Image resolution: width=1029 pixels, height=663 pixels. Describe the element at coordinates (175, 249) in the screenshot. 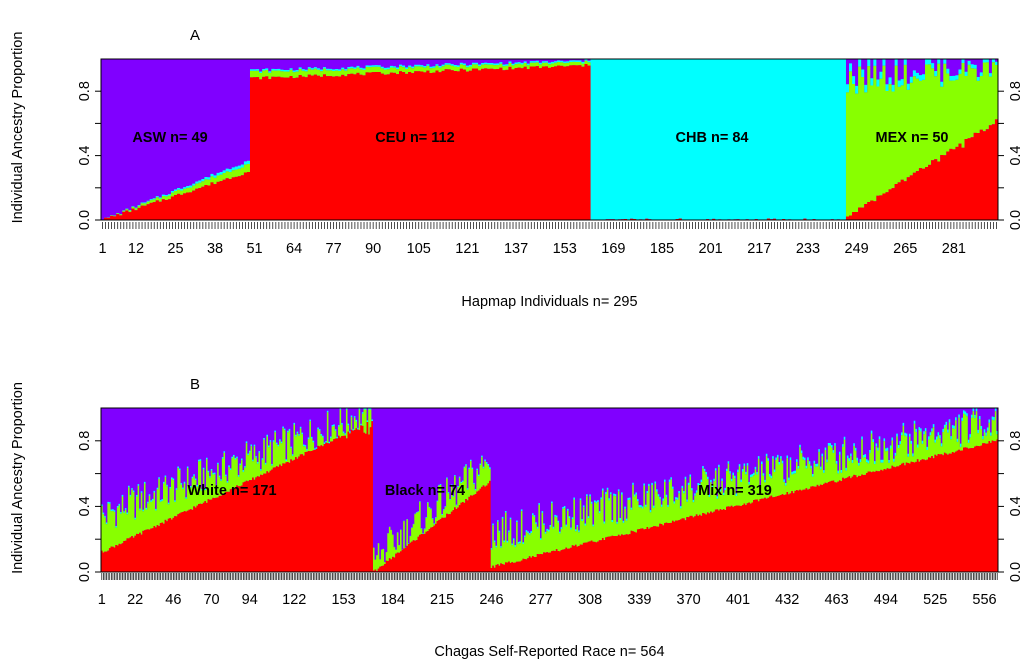

I see `x-tick-label: 25` at that location.